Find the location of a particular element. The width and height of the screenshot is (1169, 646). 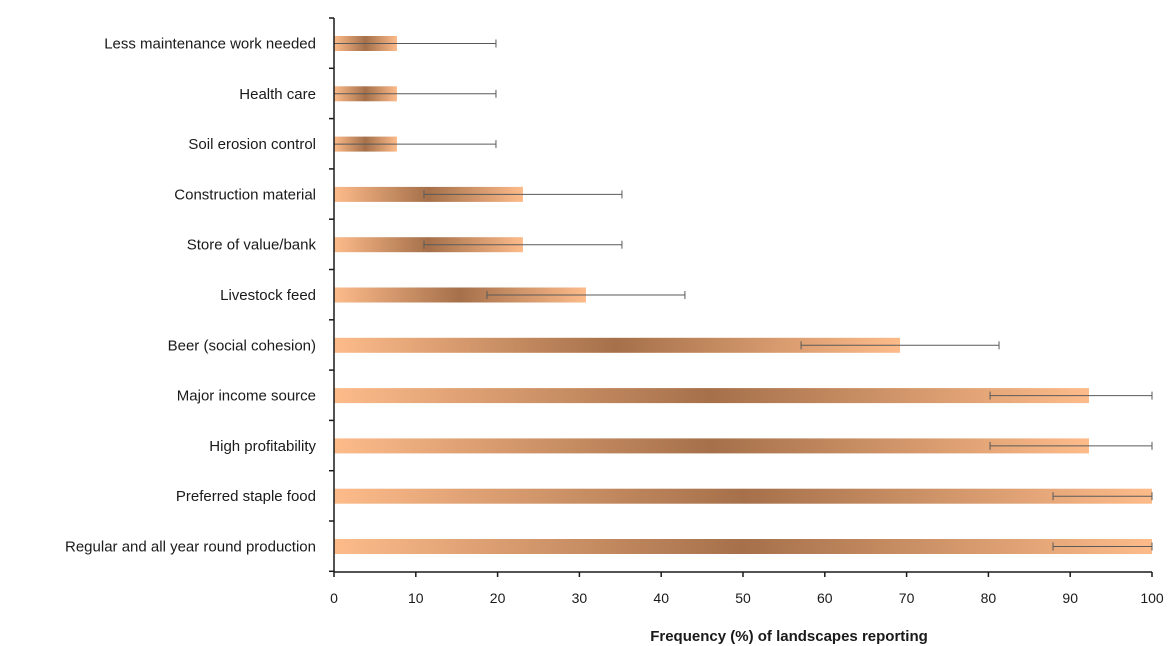

category-label: Preferred staple food is located at coordinates (246, 496).